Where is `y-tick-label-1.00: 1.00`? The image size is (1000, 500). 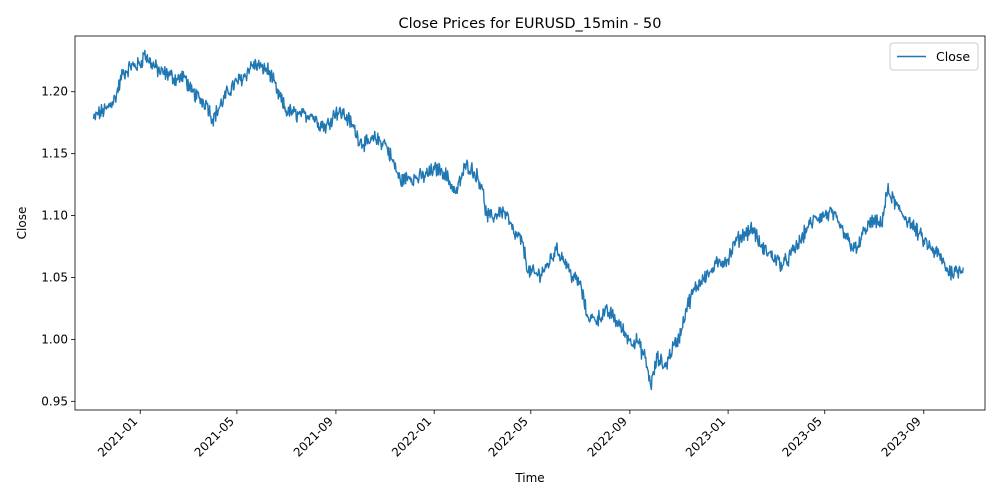
y-tick-label-1.00: 1.00 is located at coordinates (54, 339).